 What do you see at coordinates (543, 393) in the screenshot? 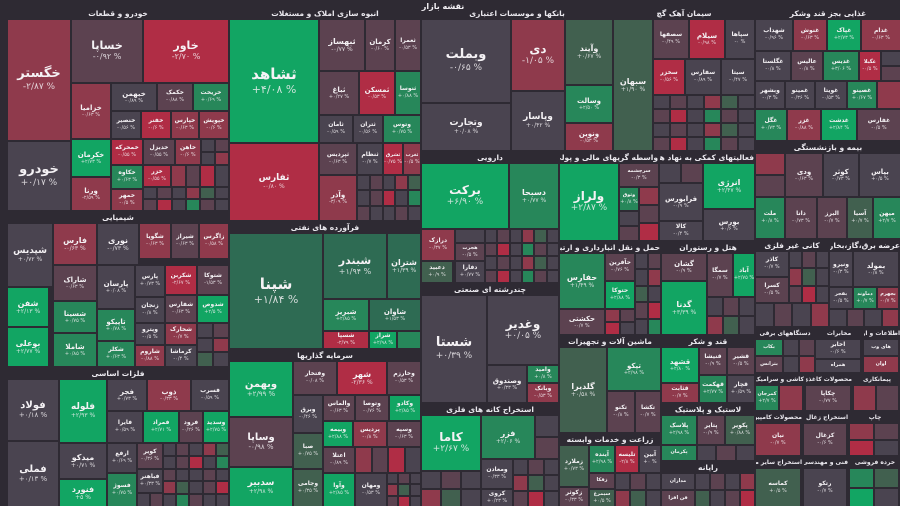
I see `stock-tile: وبانک -۰/۵۳ %` at bounding box center [543, 393].